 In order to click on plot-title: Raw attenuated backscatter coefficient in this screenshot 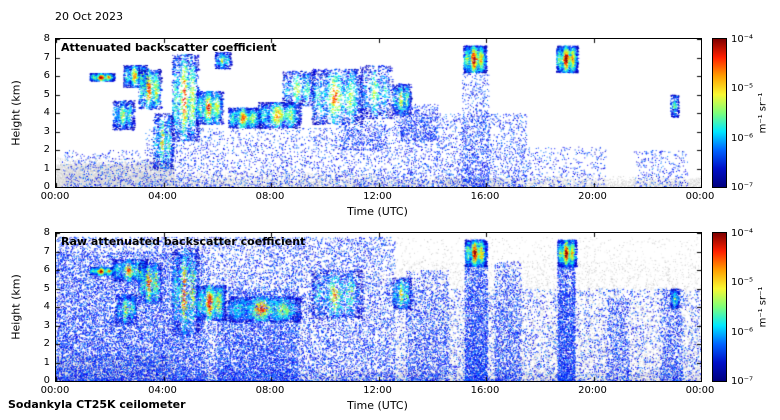, I will do `click(183, 241)`.